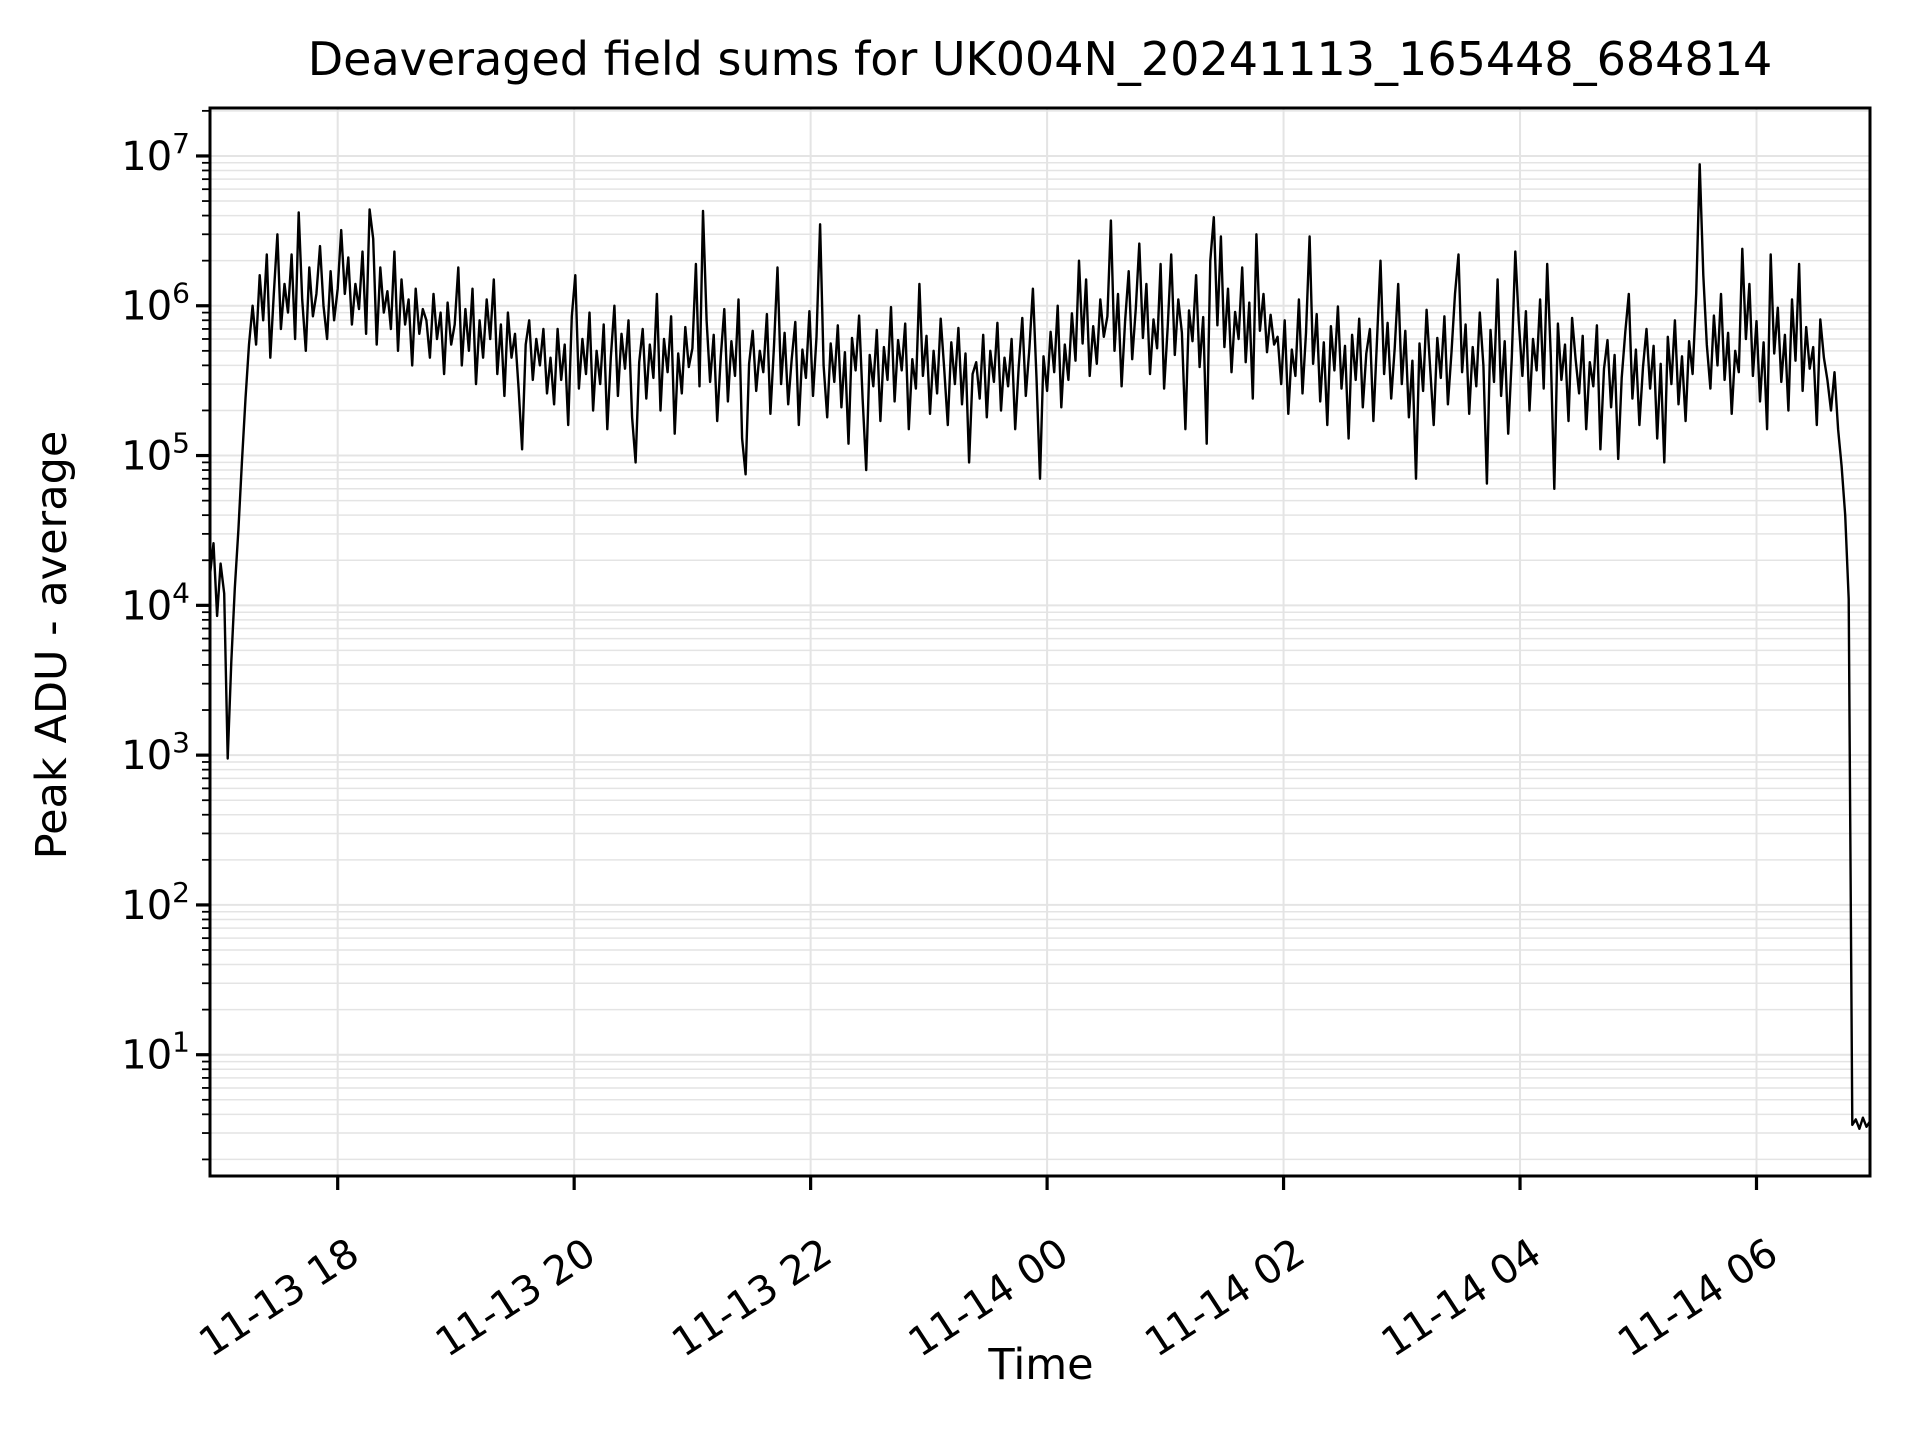  What do you see at coordinates (1225, 1298) in the screenshot?
I see `svg-text: 11-14 02` at bounding box center [1225, 1298].